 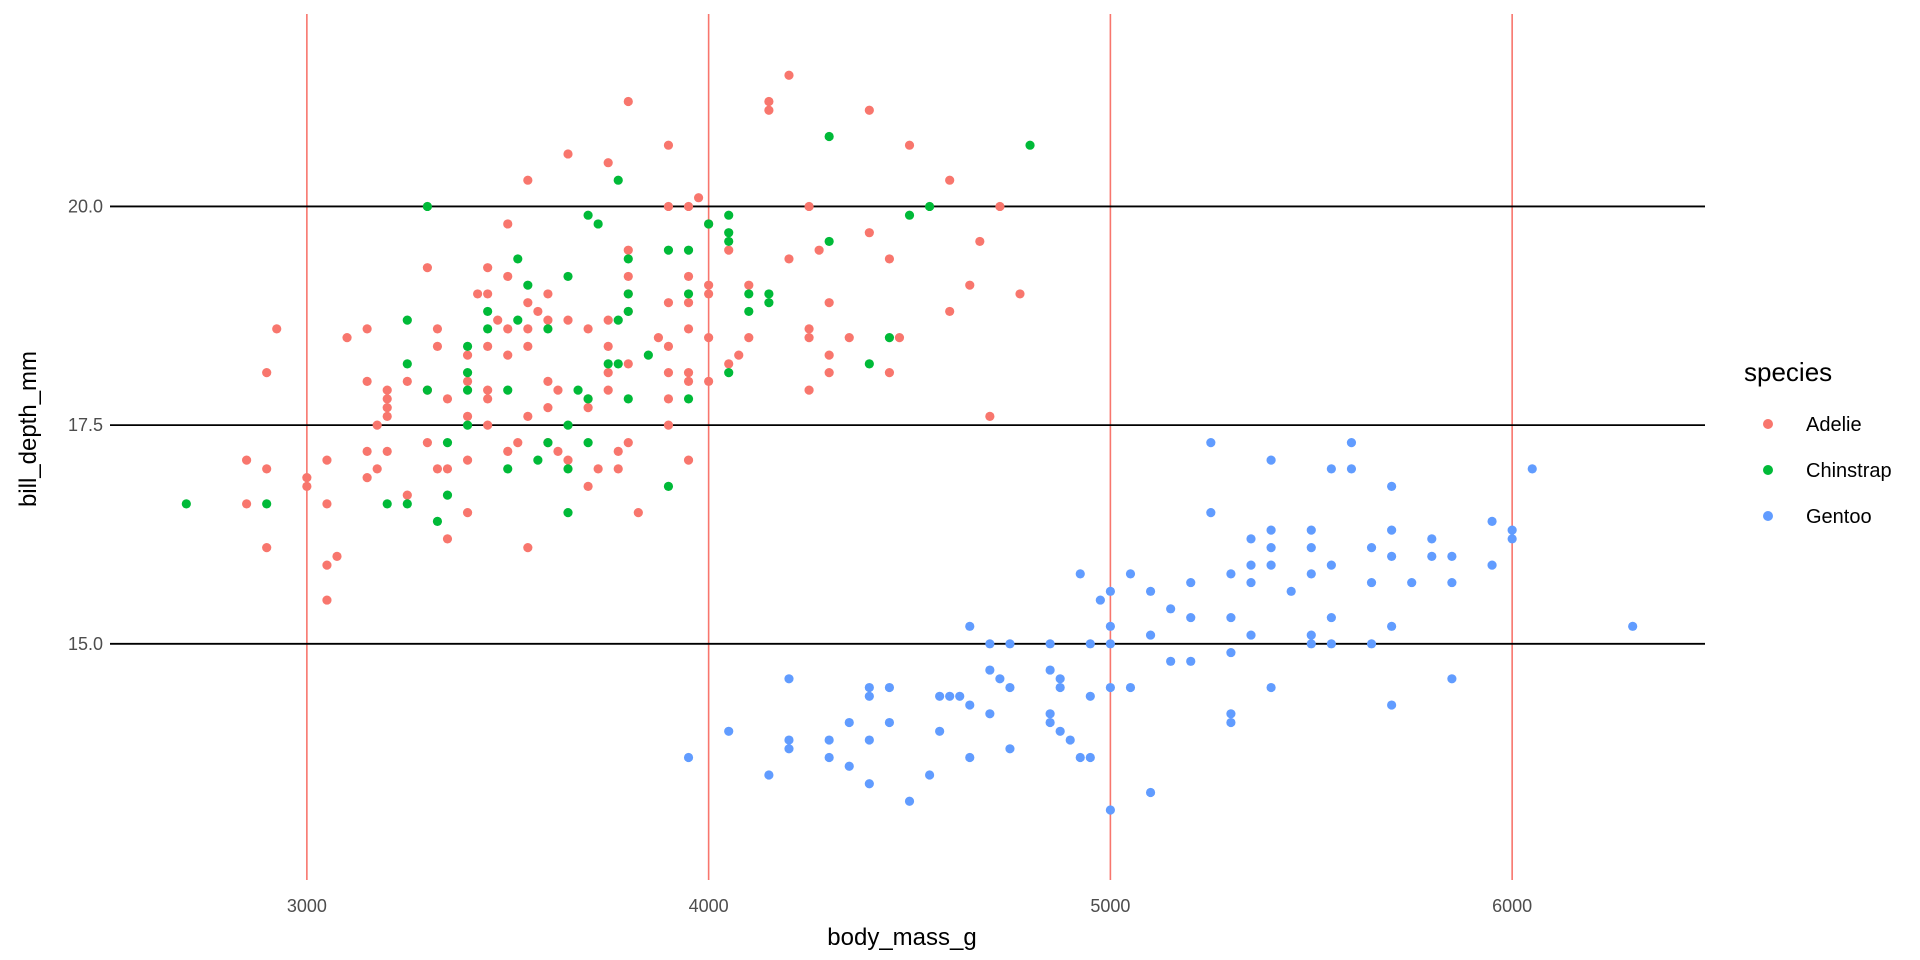 I want to click on x-tick-label: 4000, so click(x=709, y=906).